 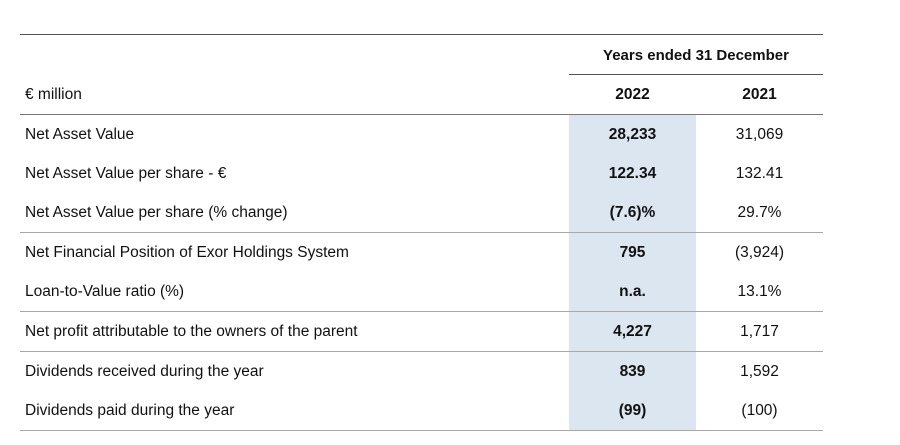 What do you see at coordinates (759, 331) in the screenshot?
I see `value-2021: 1,717` at bounding box center [759, 331].